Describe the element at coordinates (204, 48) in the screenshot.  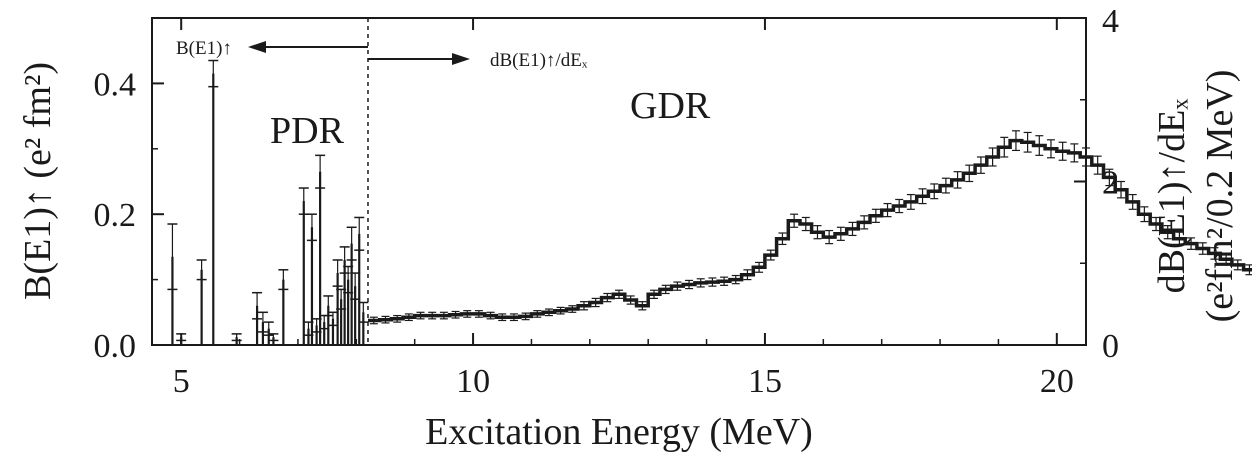
I see `left-arrow-label: B(E1)↑` at that location.